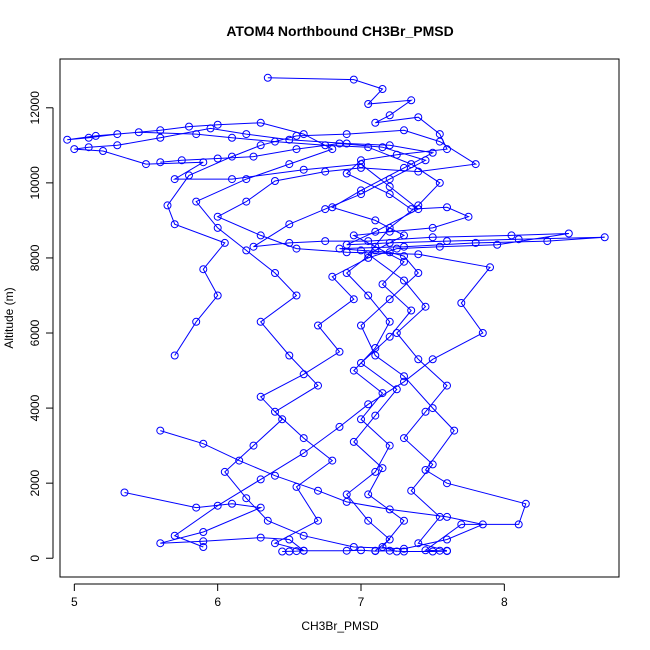 The image size is (650, 650). Describe the element at coordinates (35, 558) in the screenshot. I see `y-tick-label: 0` at that location.